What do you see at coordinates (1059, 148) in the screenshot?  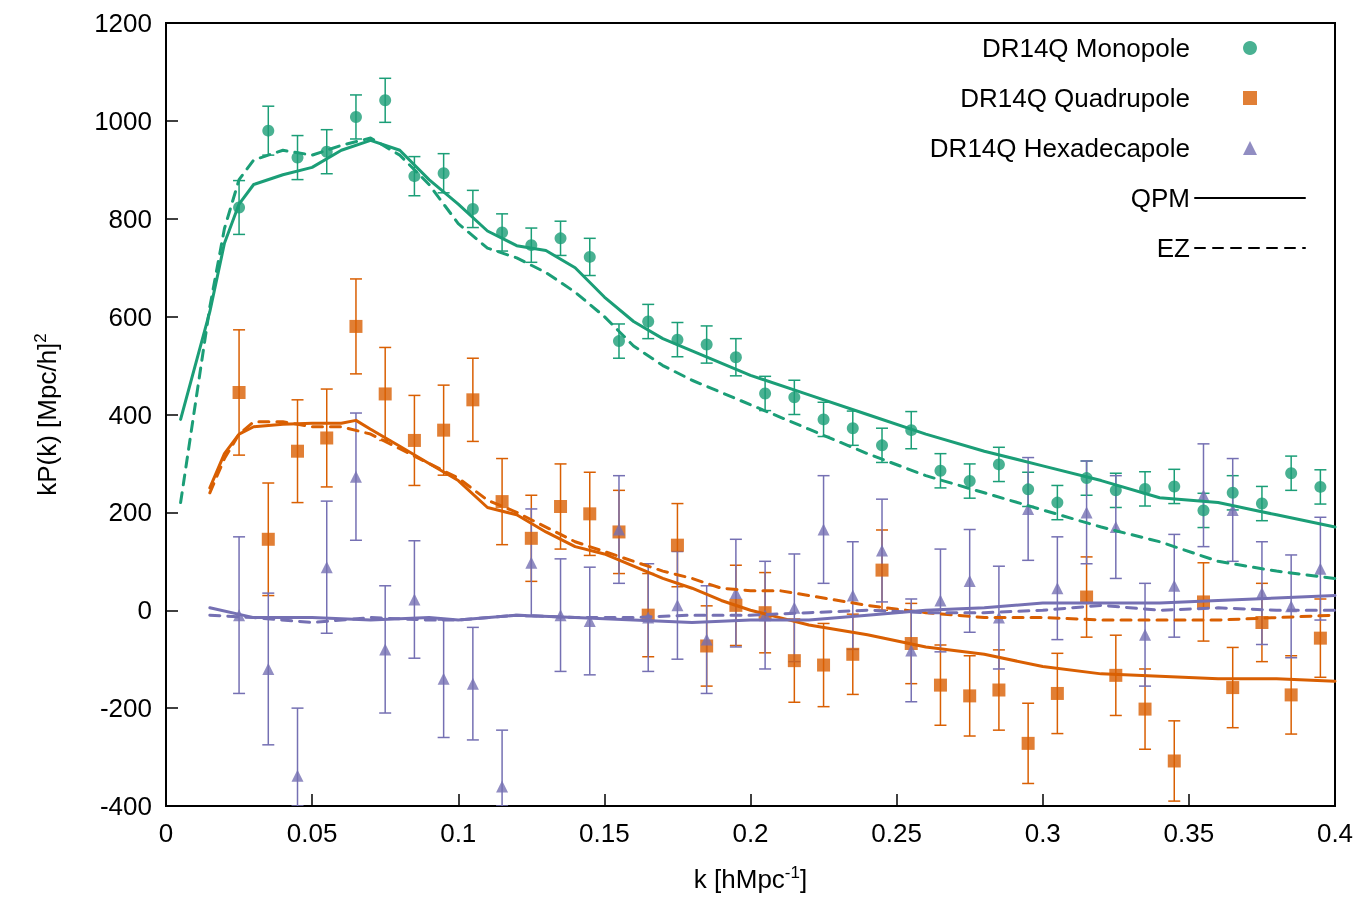 I see `legend-label: DR14Q Hexadecapole` at bounding box center [1059, 148].